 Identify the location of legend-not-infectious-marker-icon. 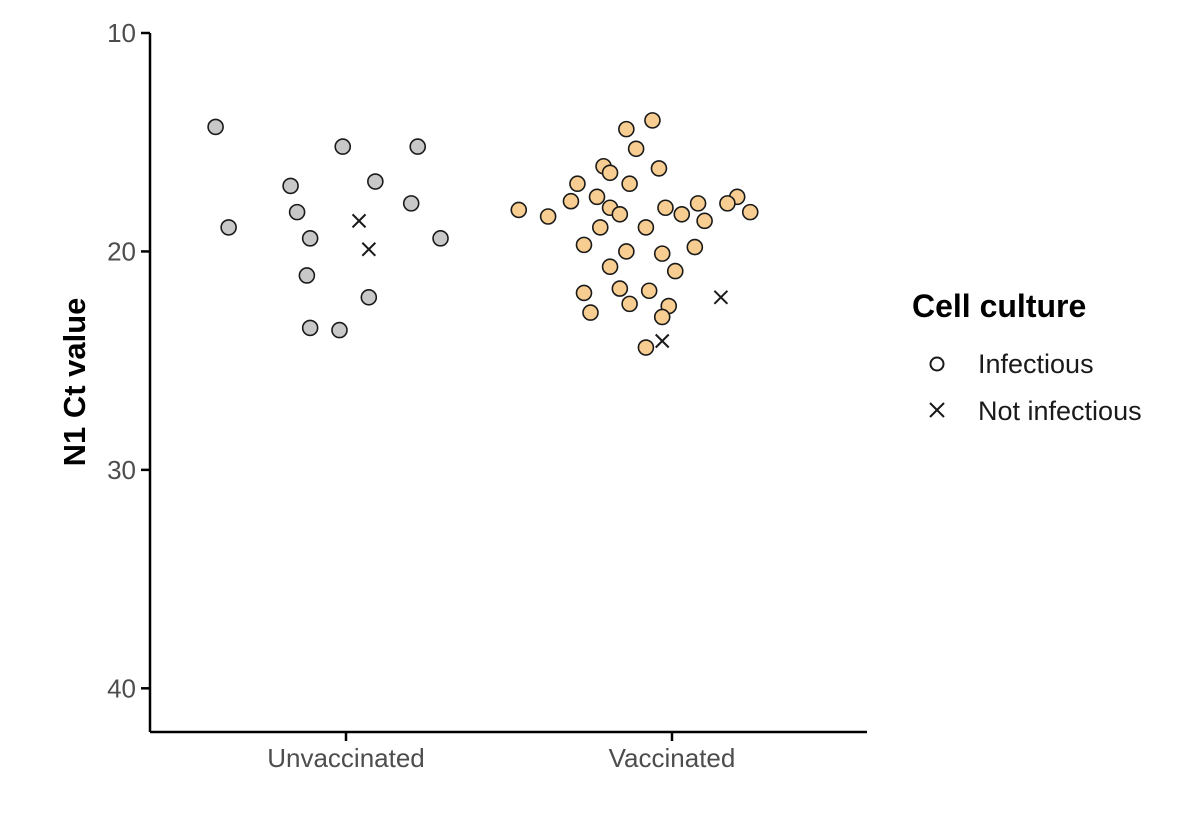
(937, 410).